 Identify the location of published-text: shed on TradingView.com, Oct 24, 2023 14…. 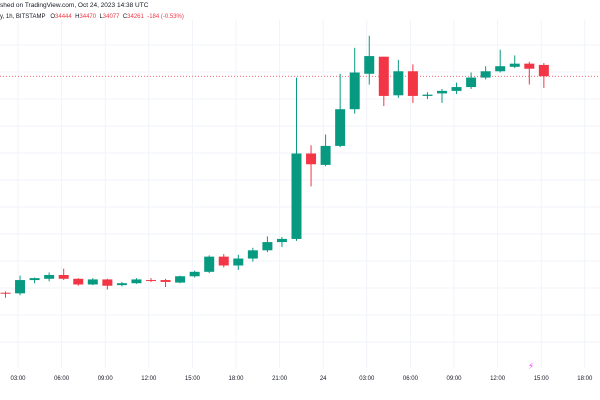
(74, 5).